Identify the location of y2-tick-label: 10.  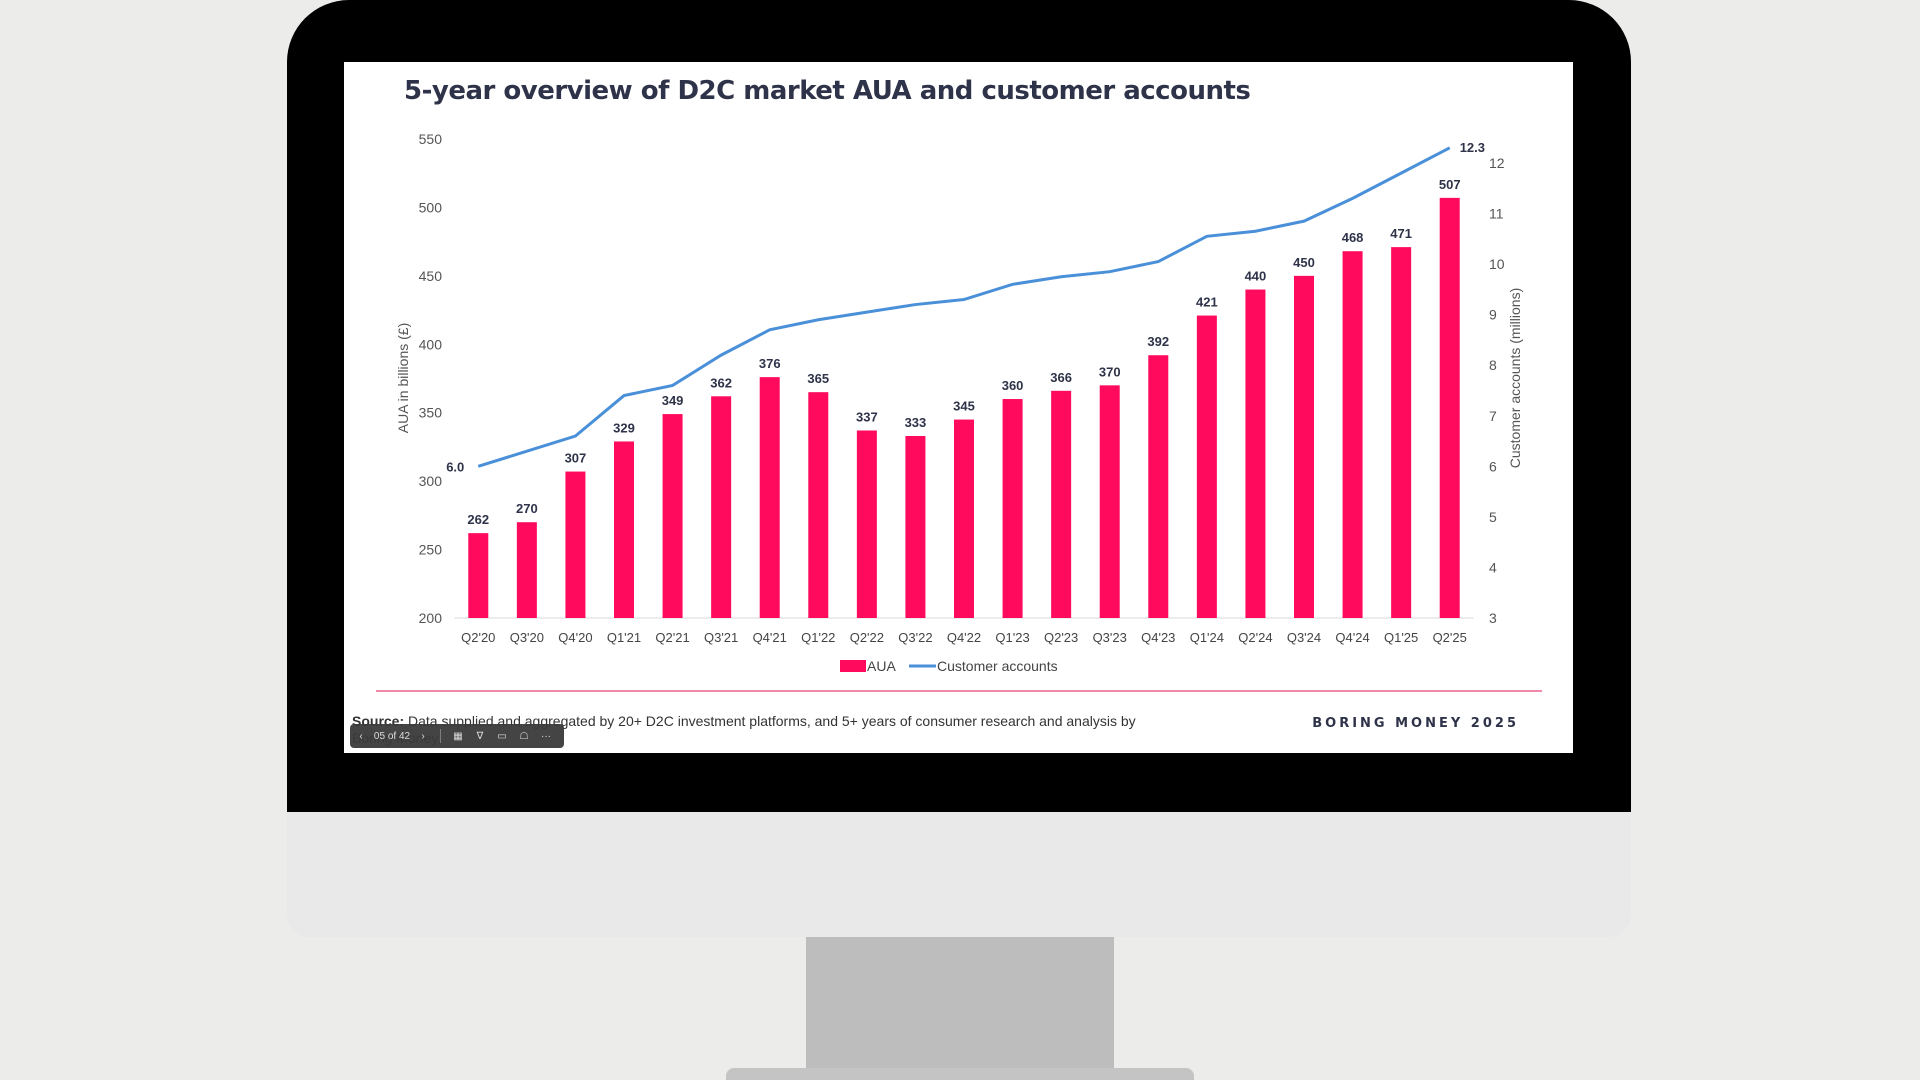
(1497, 264).